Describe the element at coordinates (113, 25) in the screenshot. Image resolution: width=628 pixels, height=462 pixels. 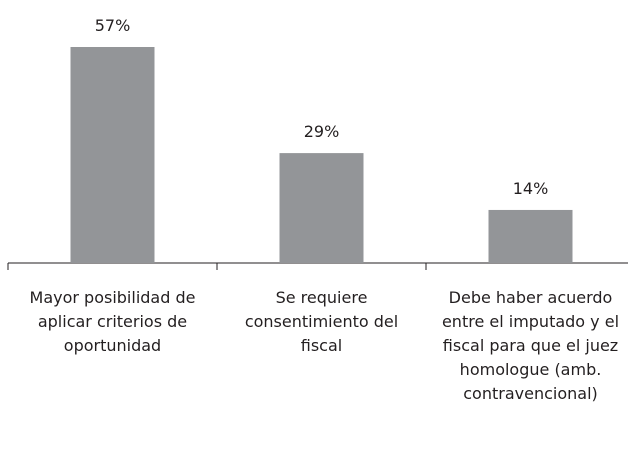
I see `value-label: 57%` at that location.